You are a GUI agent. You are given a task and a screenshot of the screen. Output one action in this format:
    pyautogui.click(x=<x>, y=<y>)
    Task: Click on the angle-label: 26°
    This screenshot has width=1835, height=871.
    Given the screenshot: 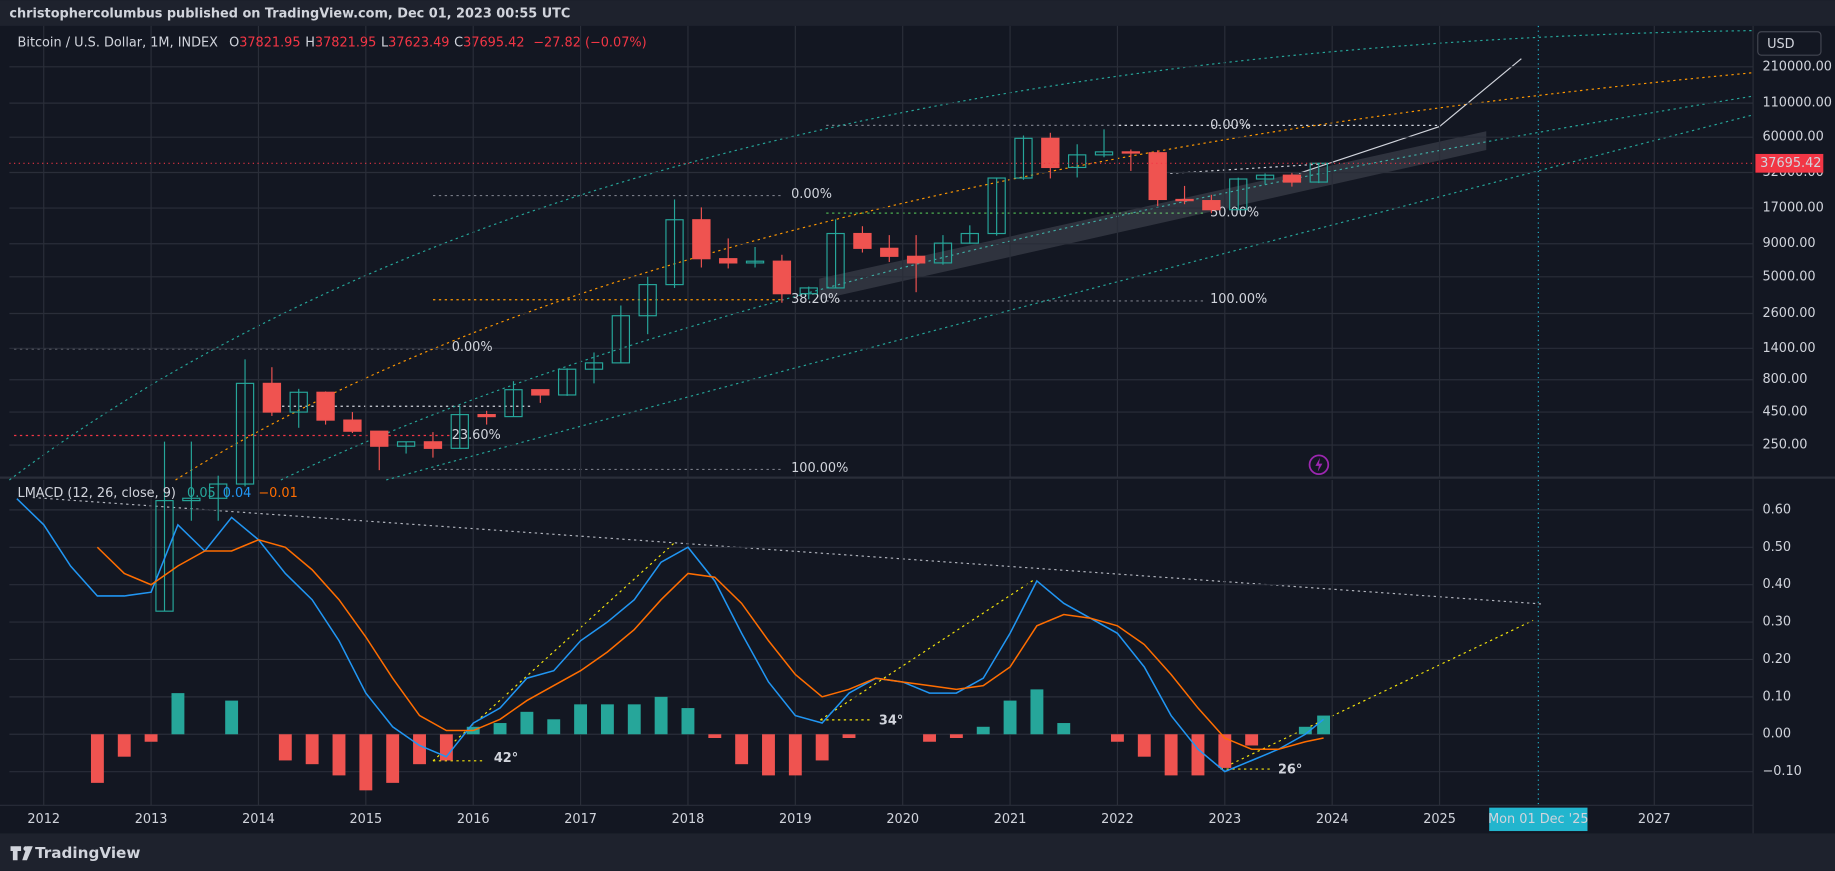 What is the action you would take?
    pyautogui.click(x=1290, y=770)
    